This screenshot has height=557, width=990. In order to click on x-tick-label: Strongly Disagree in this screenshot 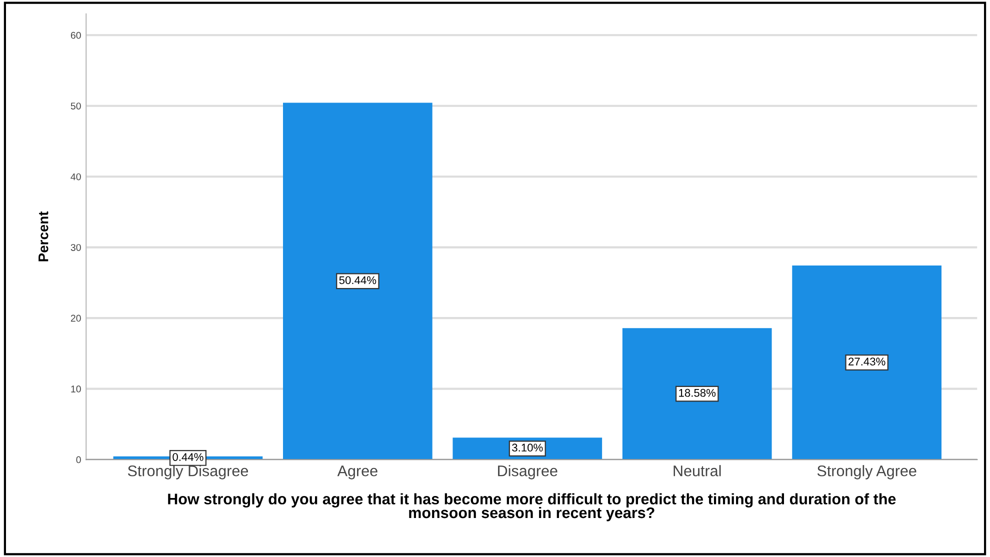, I will do `click(188, 472)`.